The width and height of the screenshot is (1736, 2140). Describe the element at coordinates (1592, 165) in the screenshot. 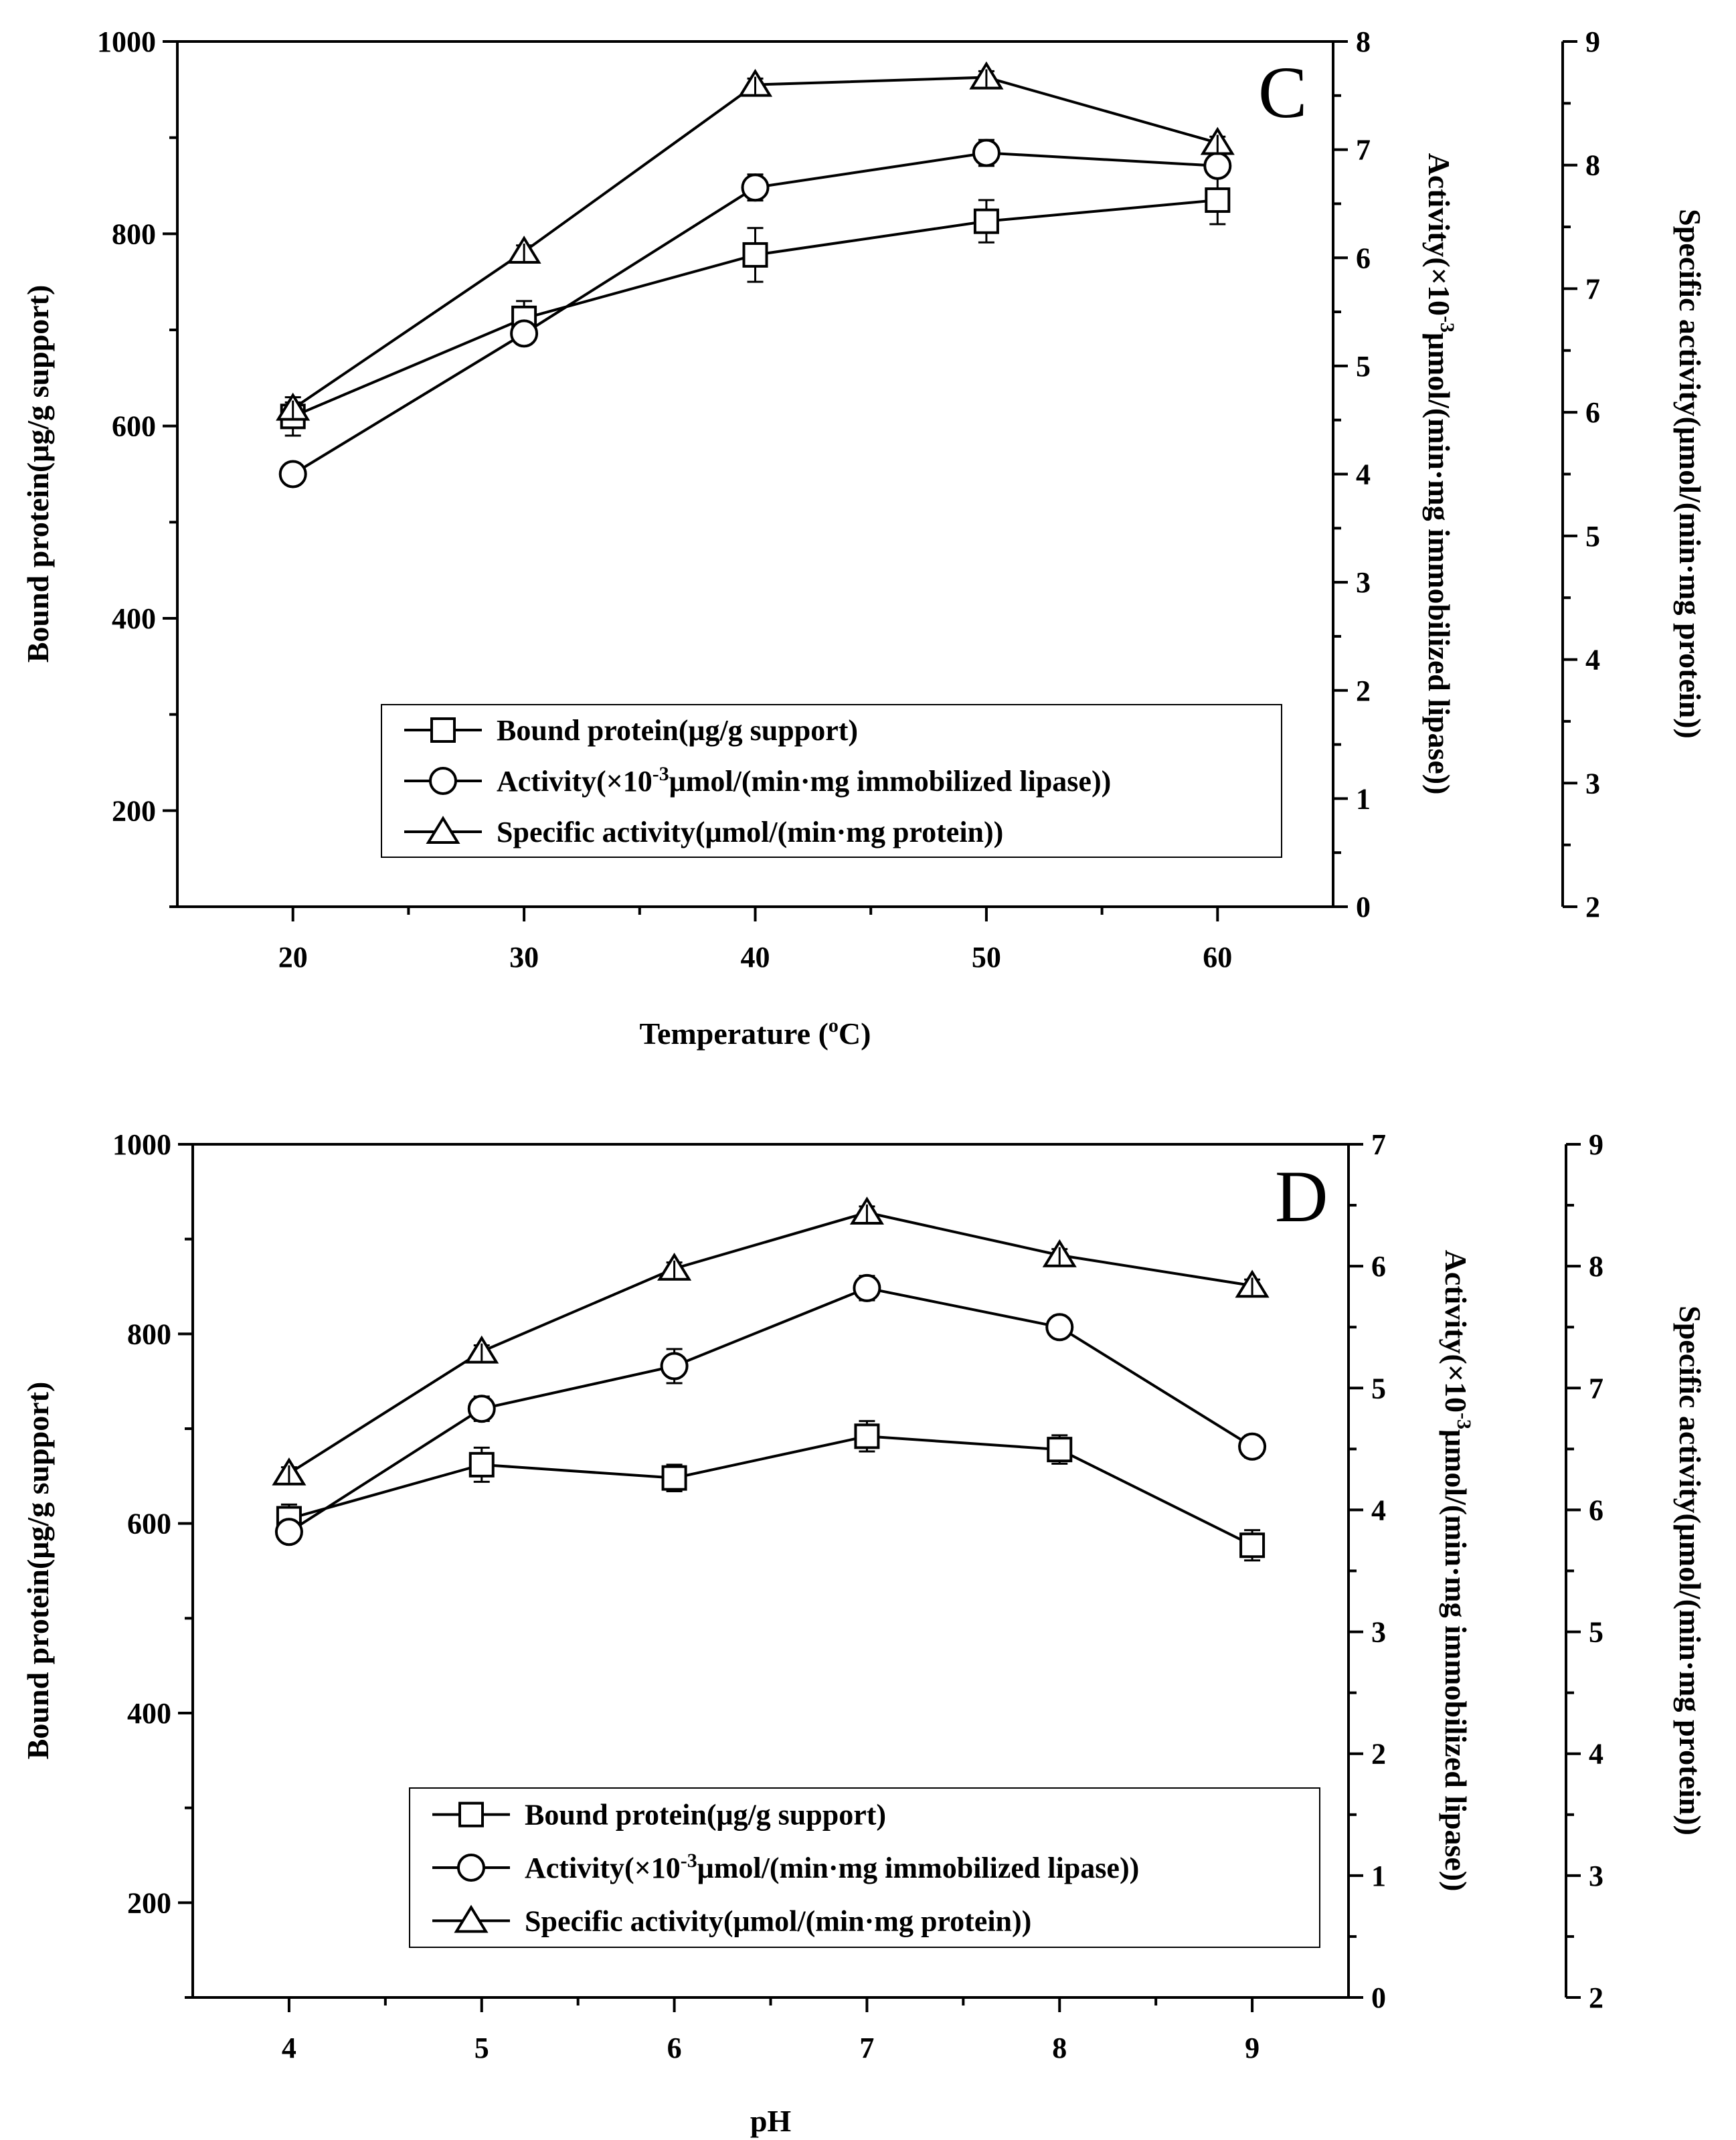

I see `y-right2-tick-label: 8` at that location.